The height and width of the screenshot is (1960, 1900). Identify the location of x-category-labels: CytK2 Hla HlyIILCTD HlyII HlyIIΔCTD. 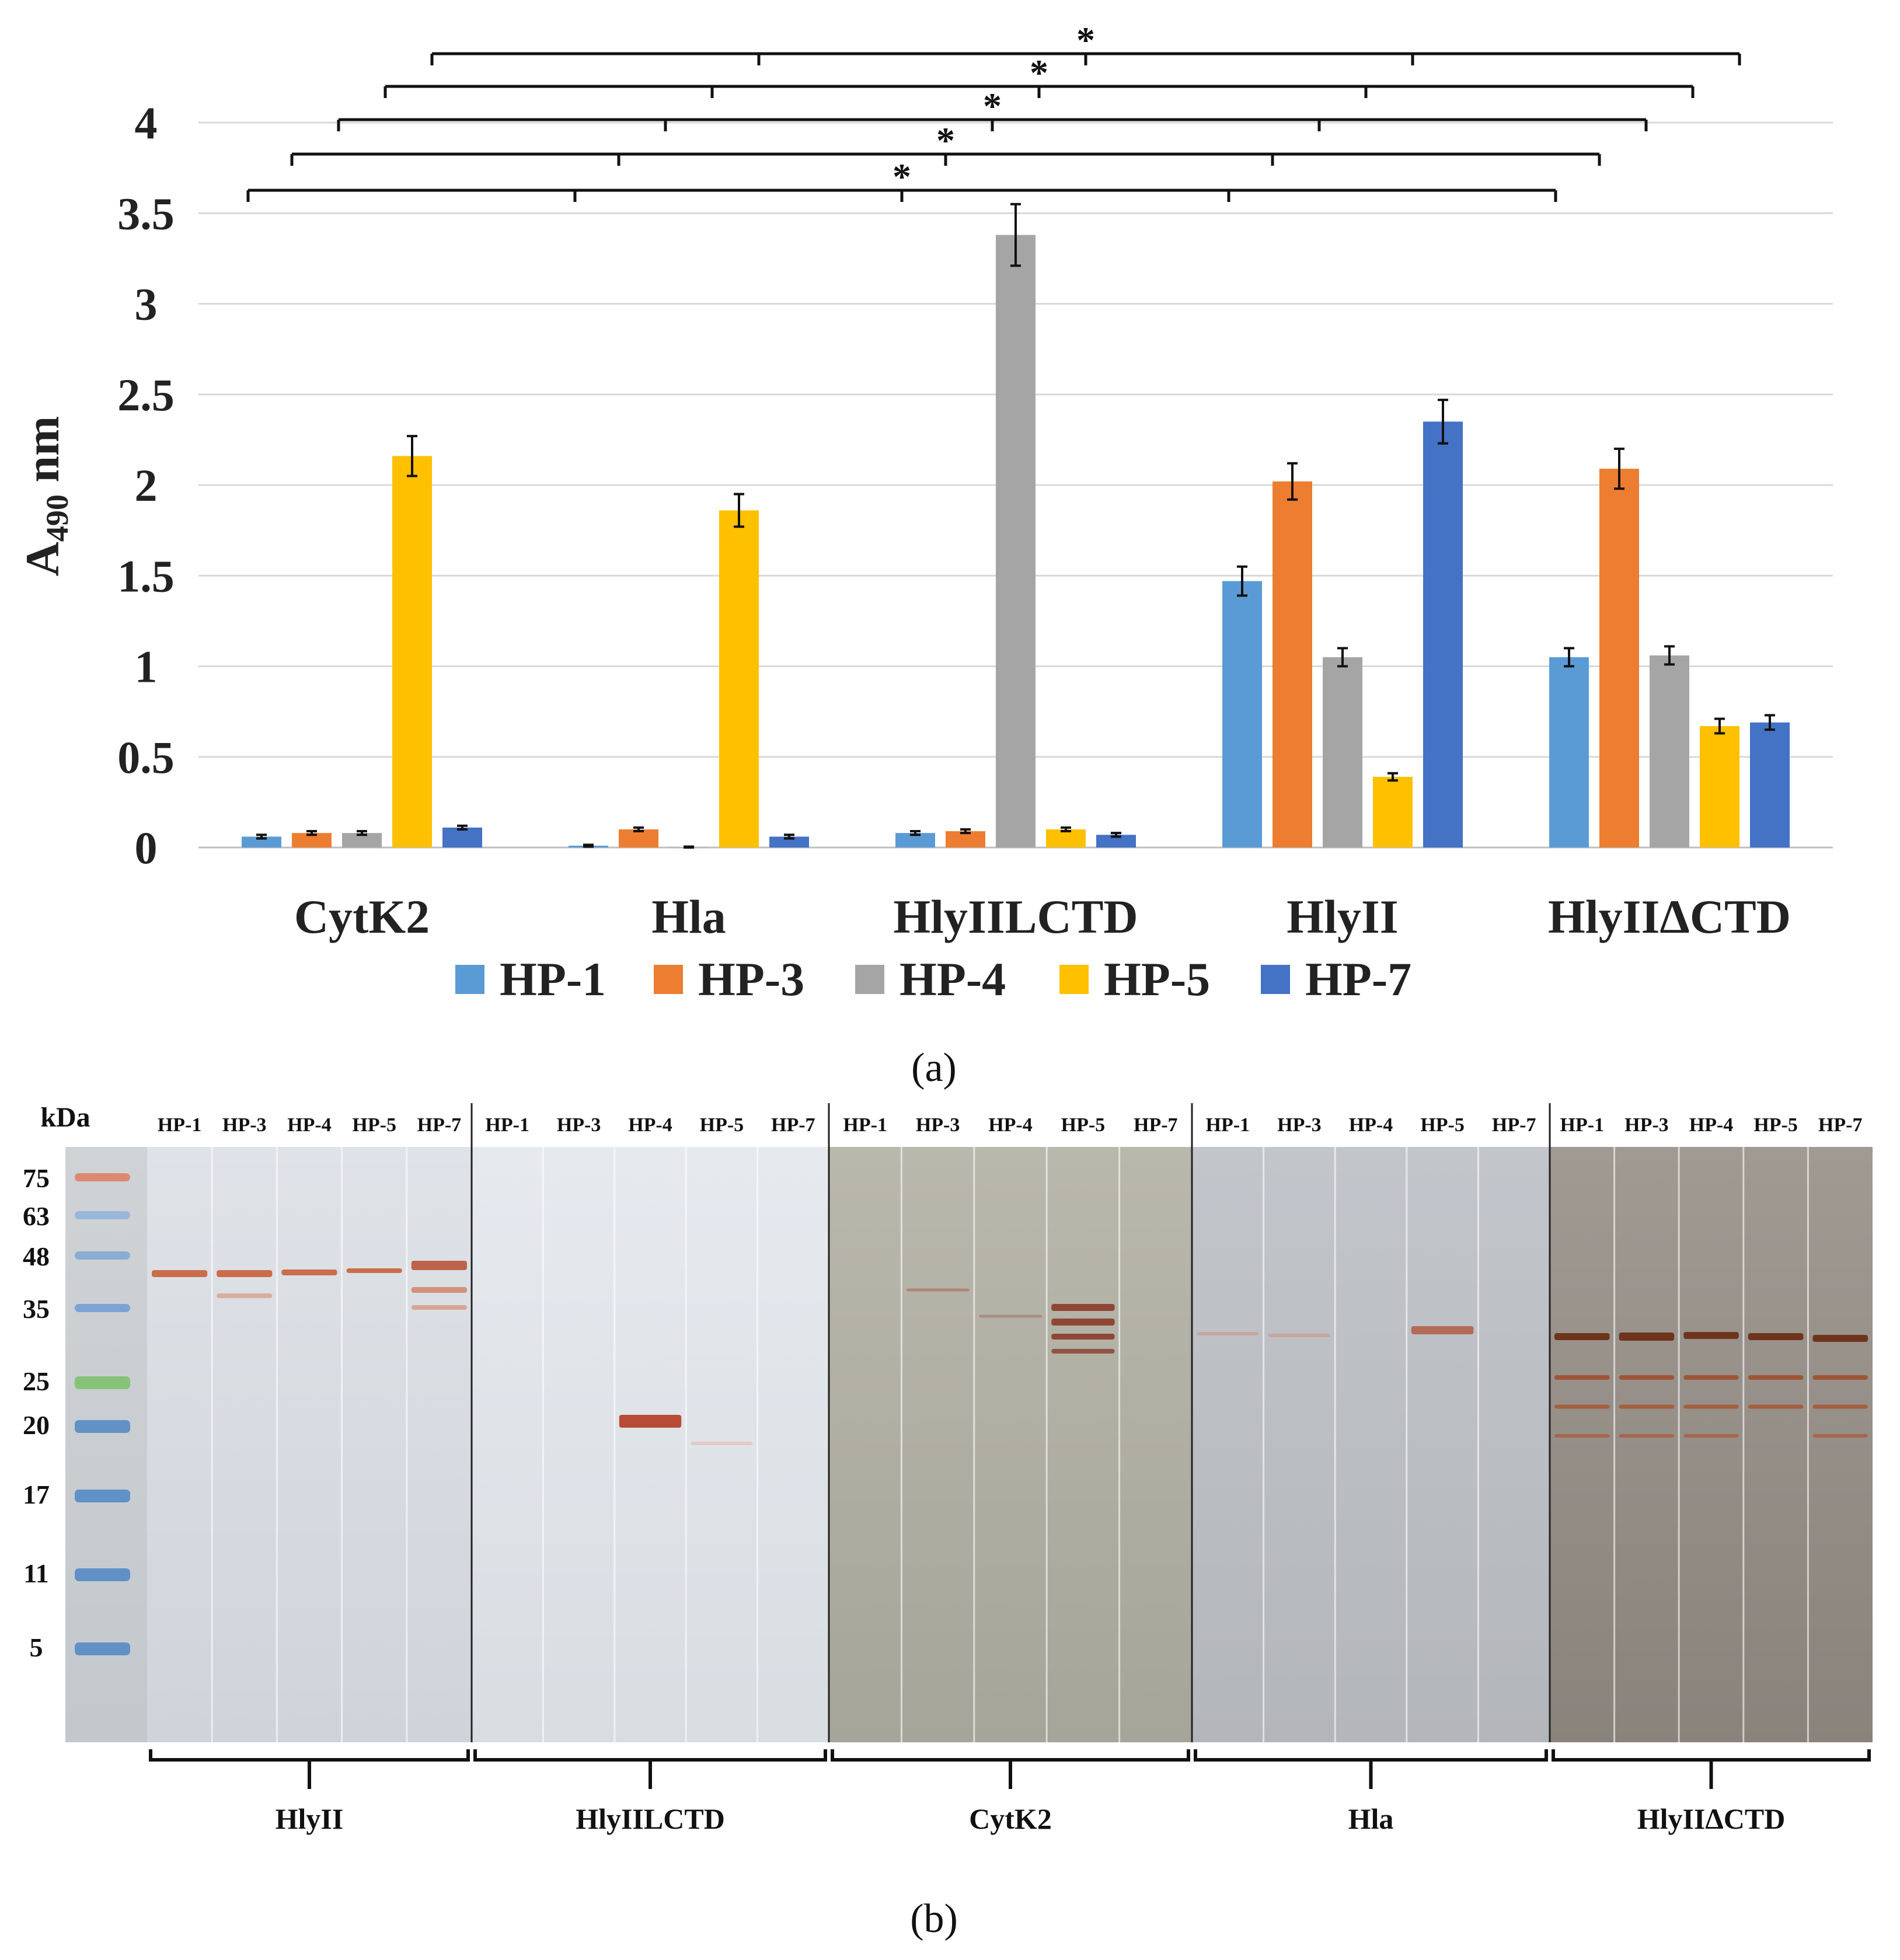
(1042, 916).